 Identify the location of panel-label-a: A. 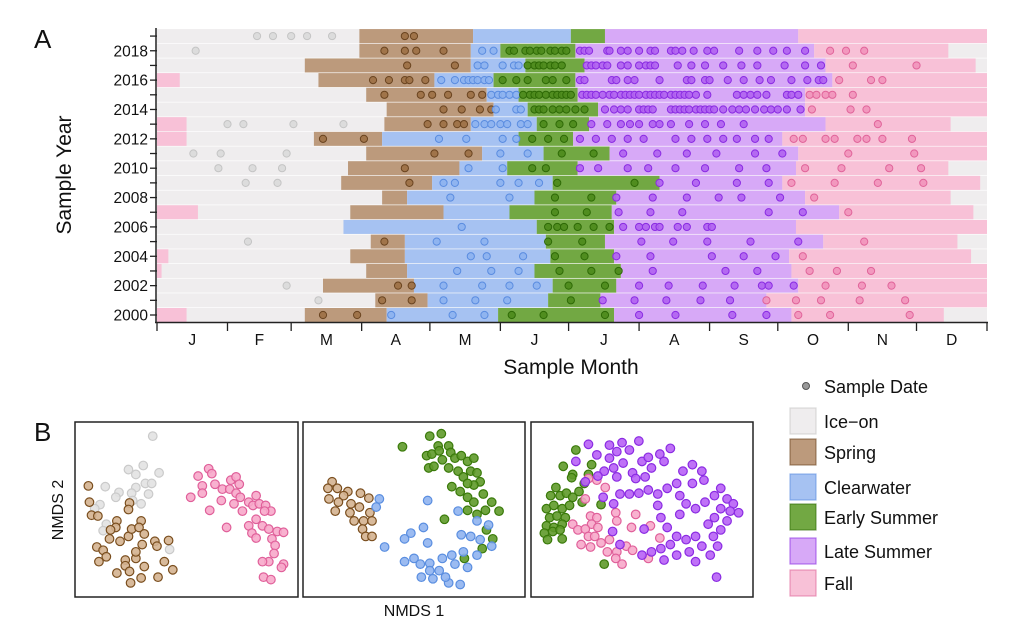
(43, 39).